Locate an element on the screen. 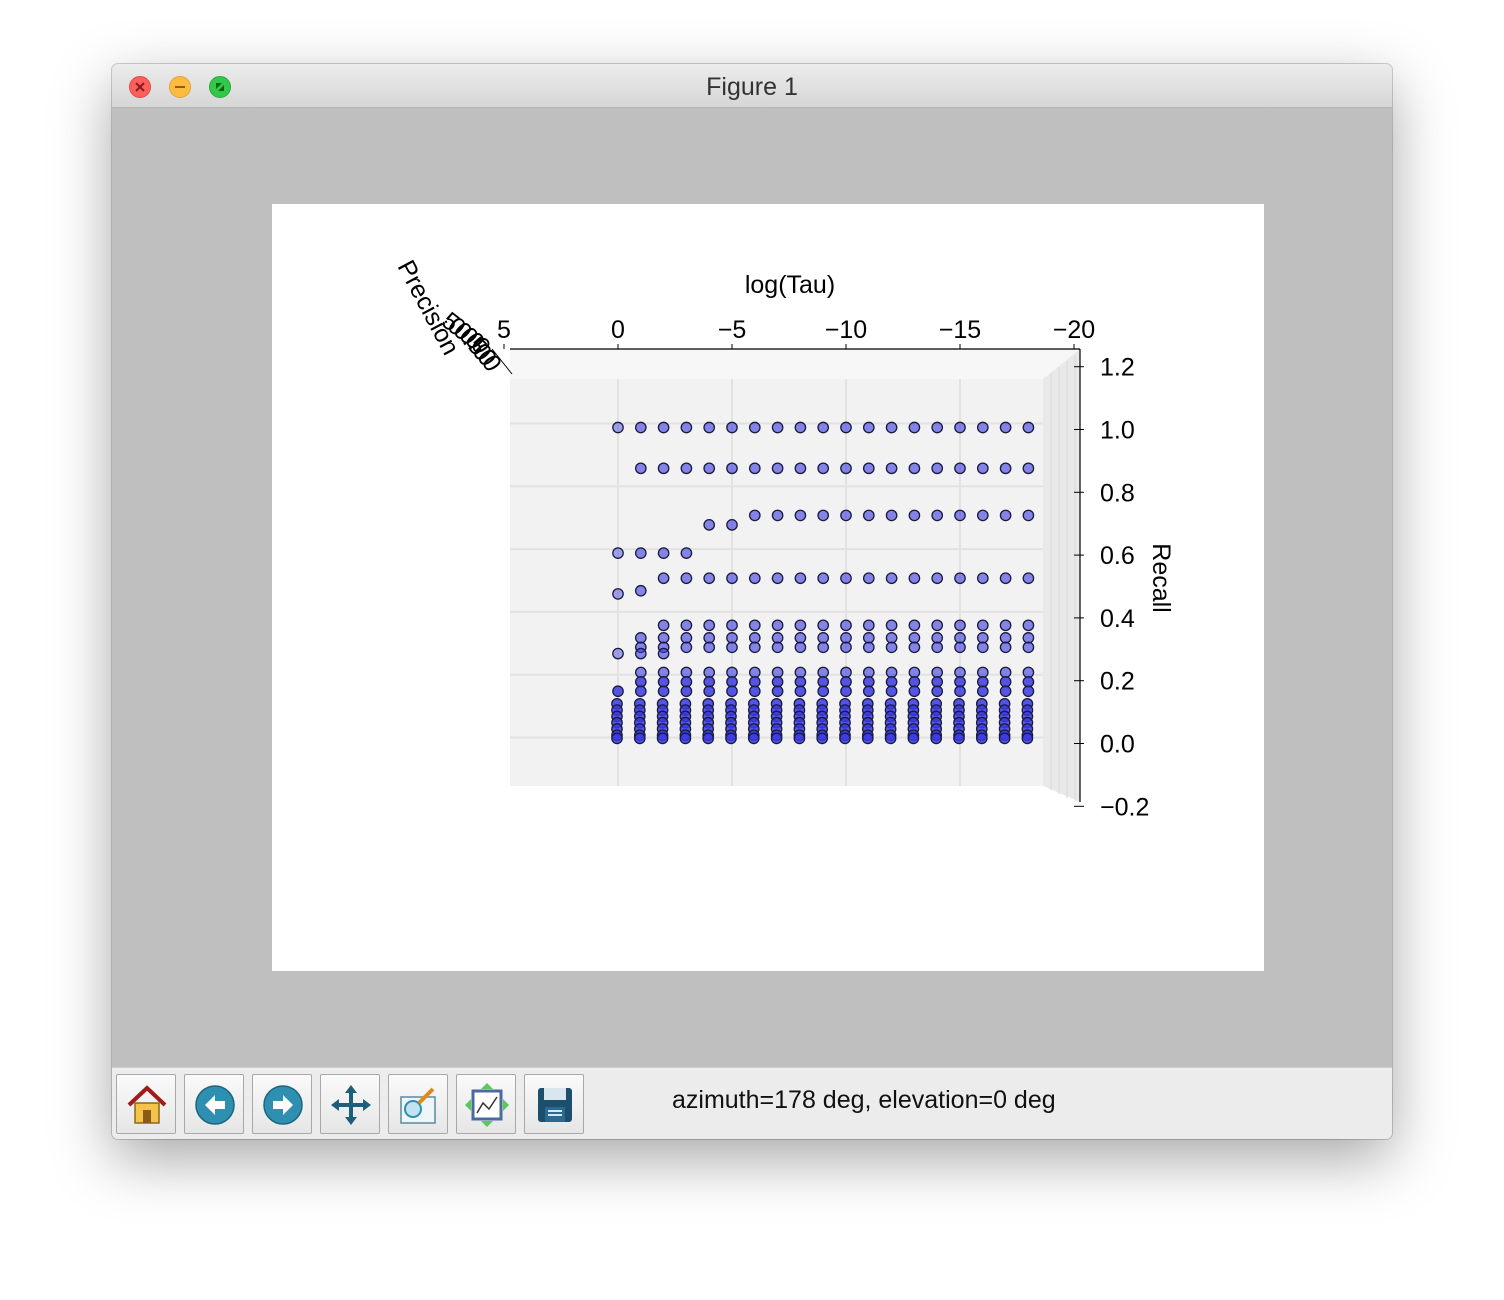 This screenshot has width=1504, height=1300. close-icon is located at coordinates (140, 87).